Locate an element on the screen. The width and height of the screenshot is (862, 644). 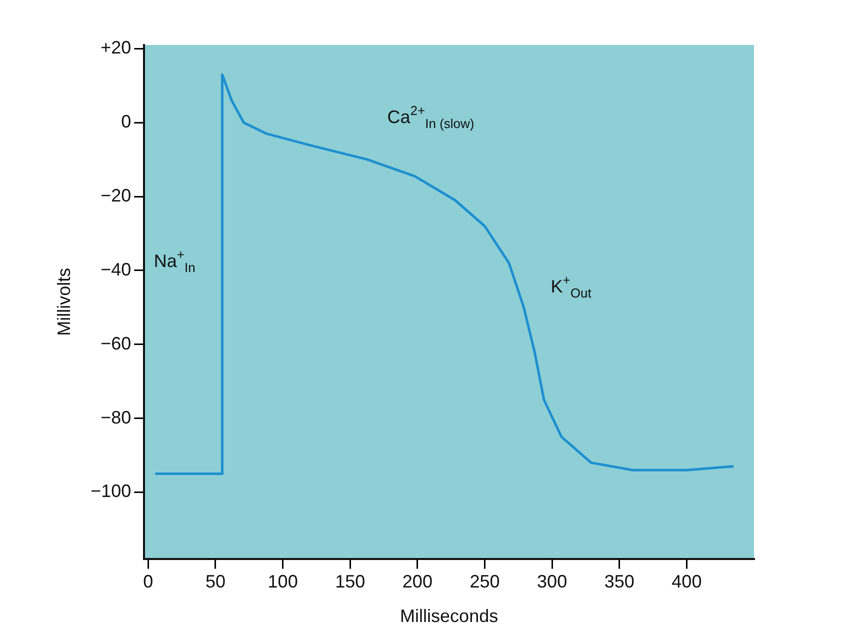
y-tick-label: −60 is located at coordinates (116, 343).